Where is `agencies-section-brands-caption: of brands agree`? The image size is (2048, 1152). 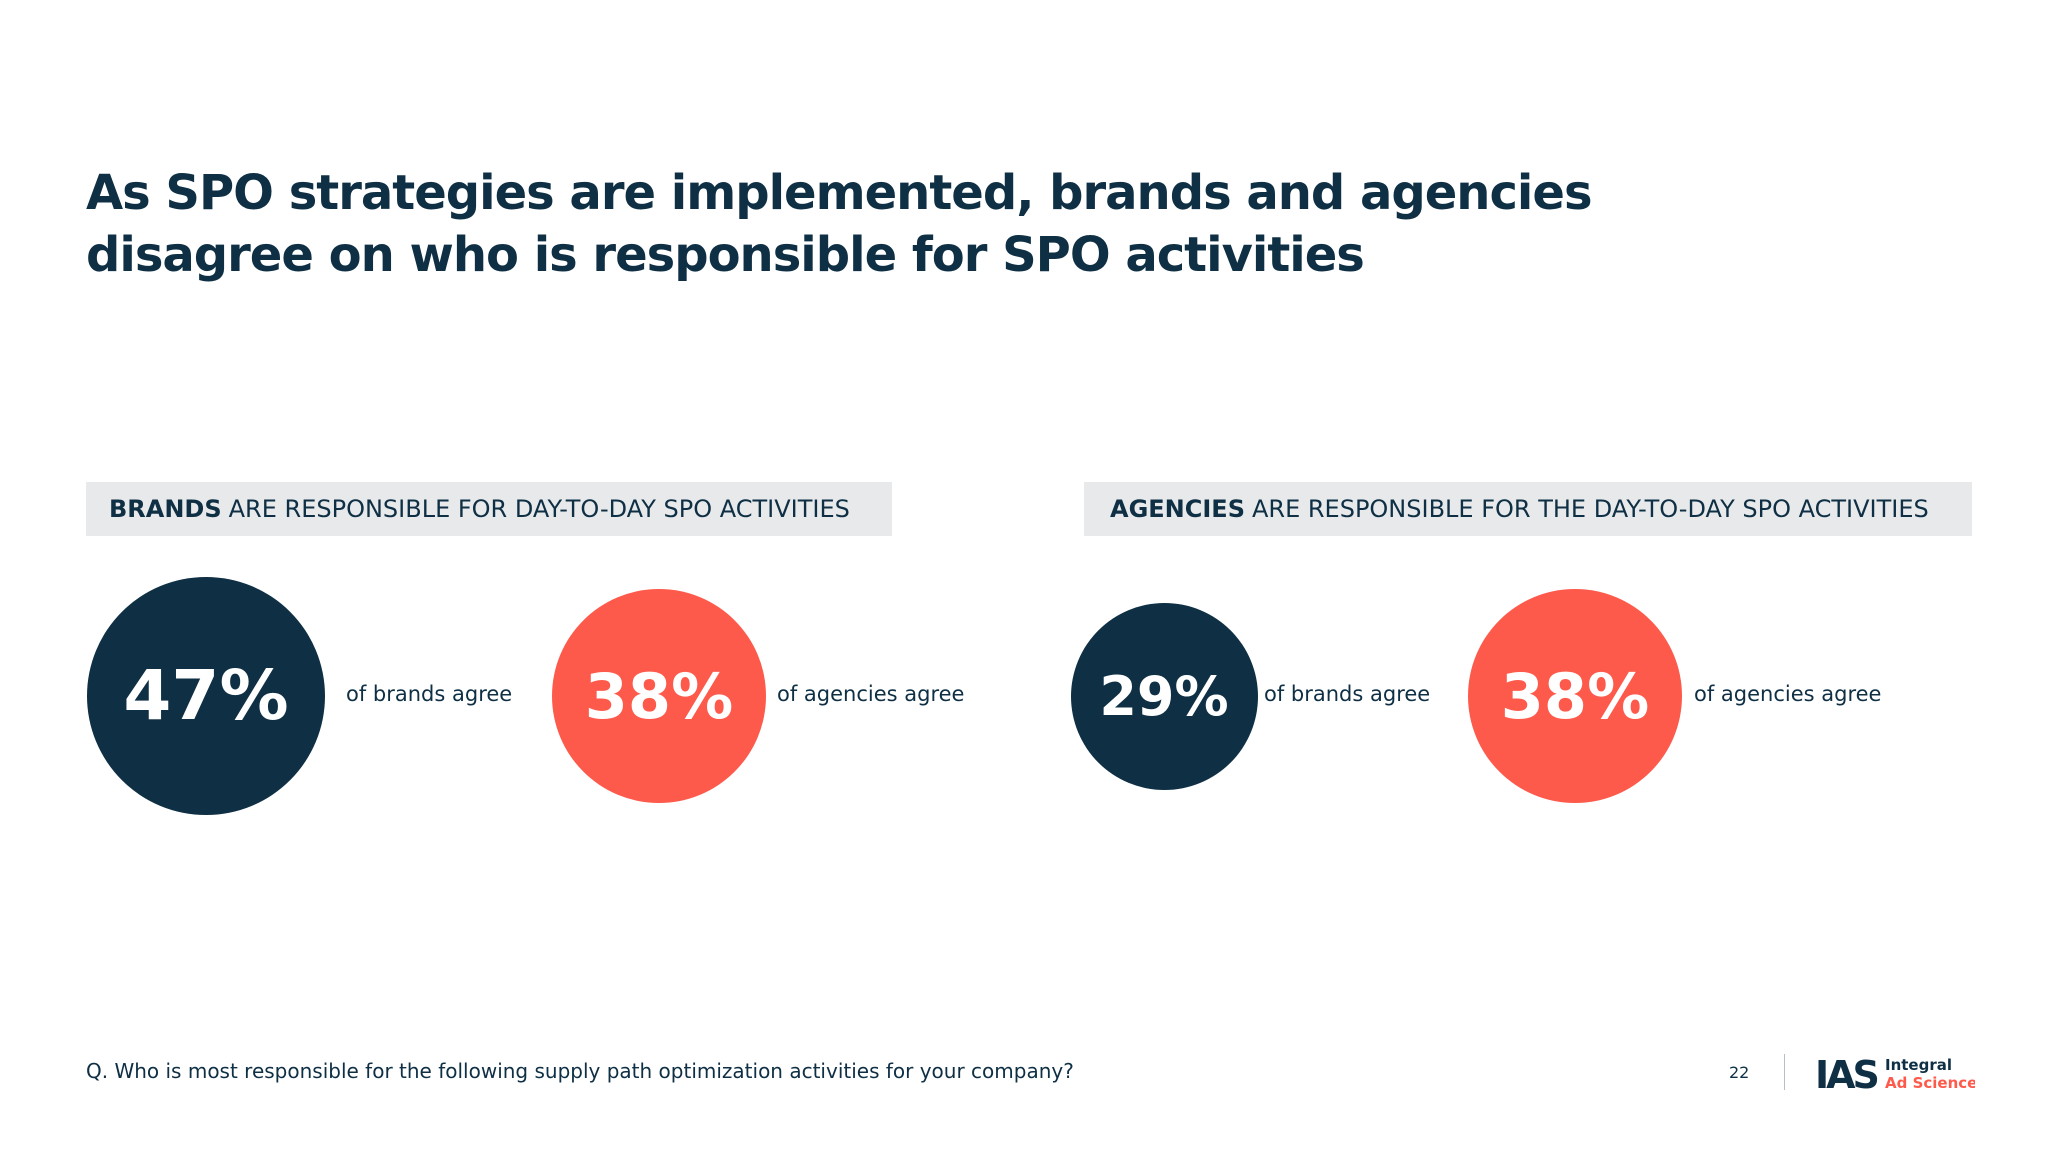 agencies-section-brands-caption: of brands agree is located at coordinates (1347, 694).